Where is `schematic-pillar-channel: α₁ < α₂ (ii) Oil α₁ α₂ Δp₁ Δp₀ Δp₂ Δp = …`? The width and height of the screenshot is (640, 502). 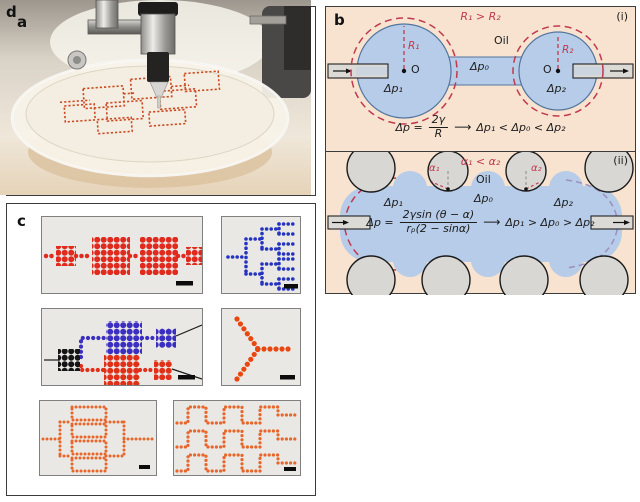
schematic-pillar-channel: α₁ < α₂ (ii) Oil α₁ α₂ Δp₁ Δp₀ Δp₂ Δp = … is located at coordinates (480, 223).